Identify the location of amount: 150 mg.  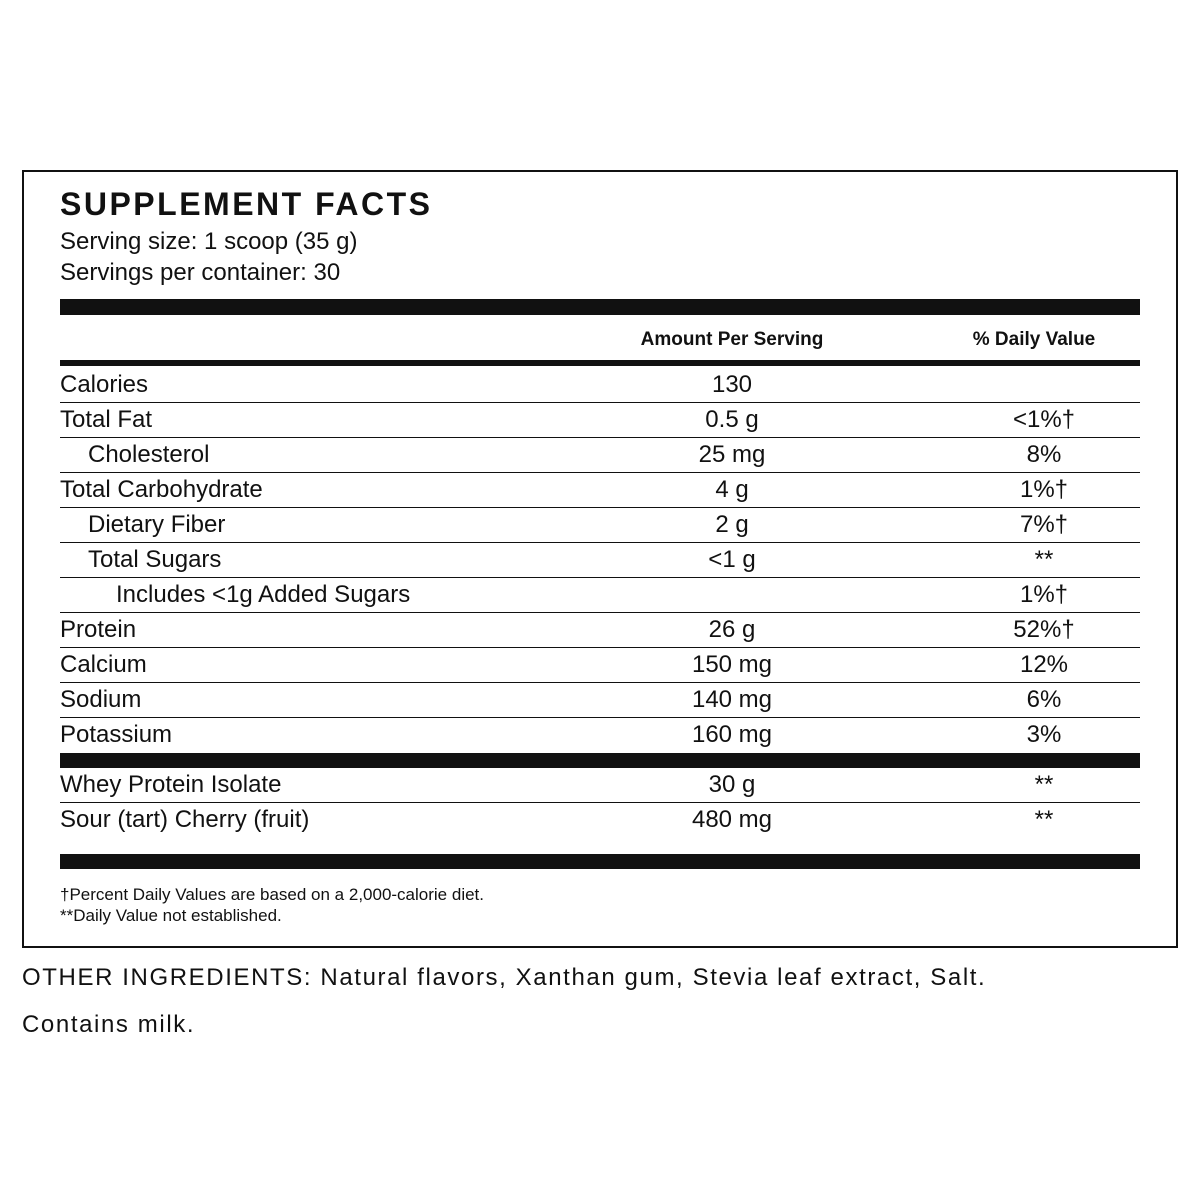
(732, 664).